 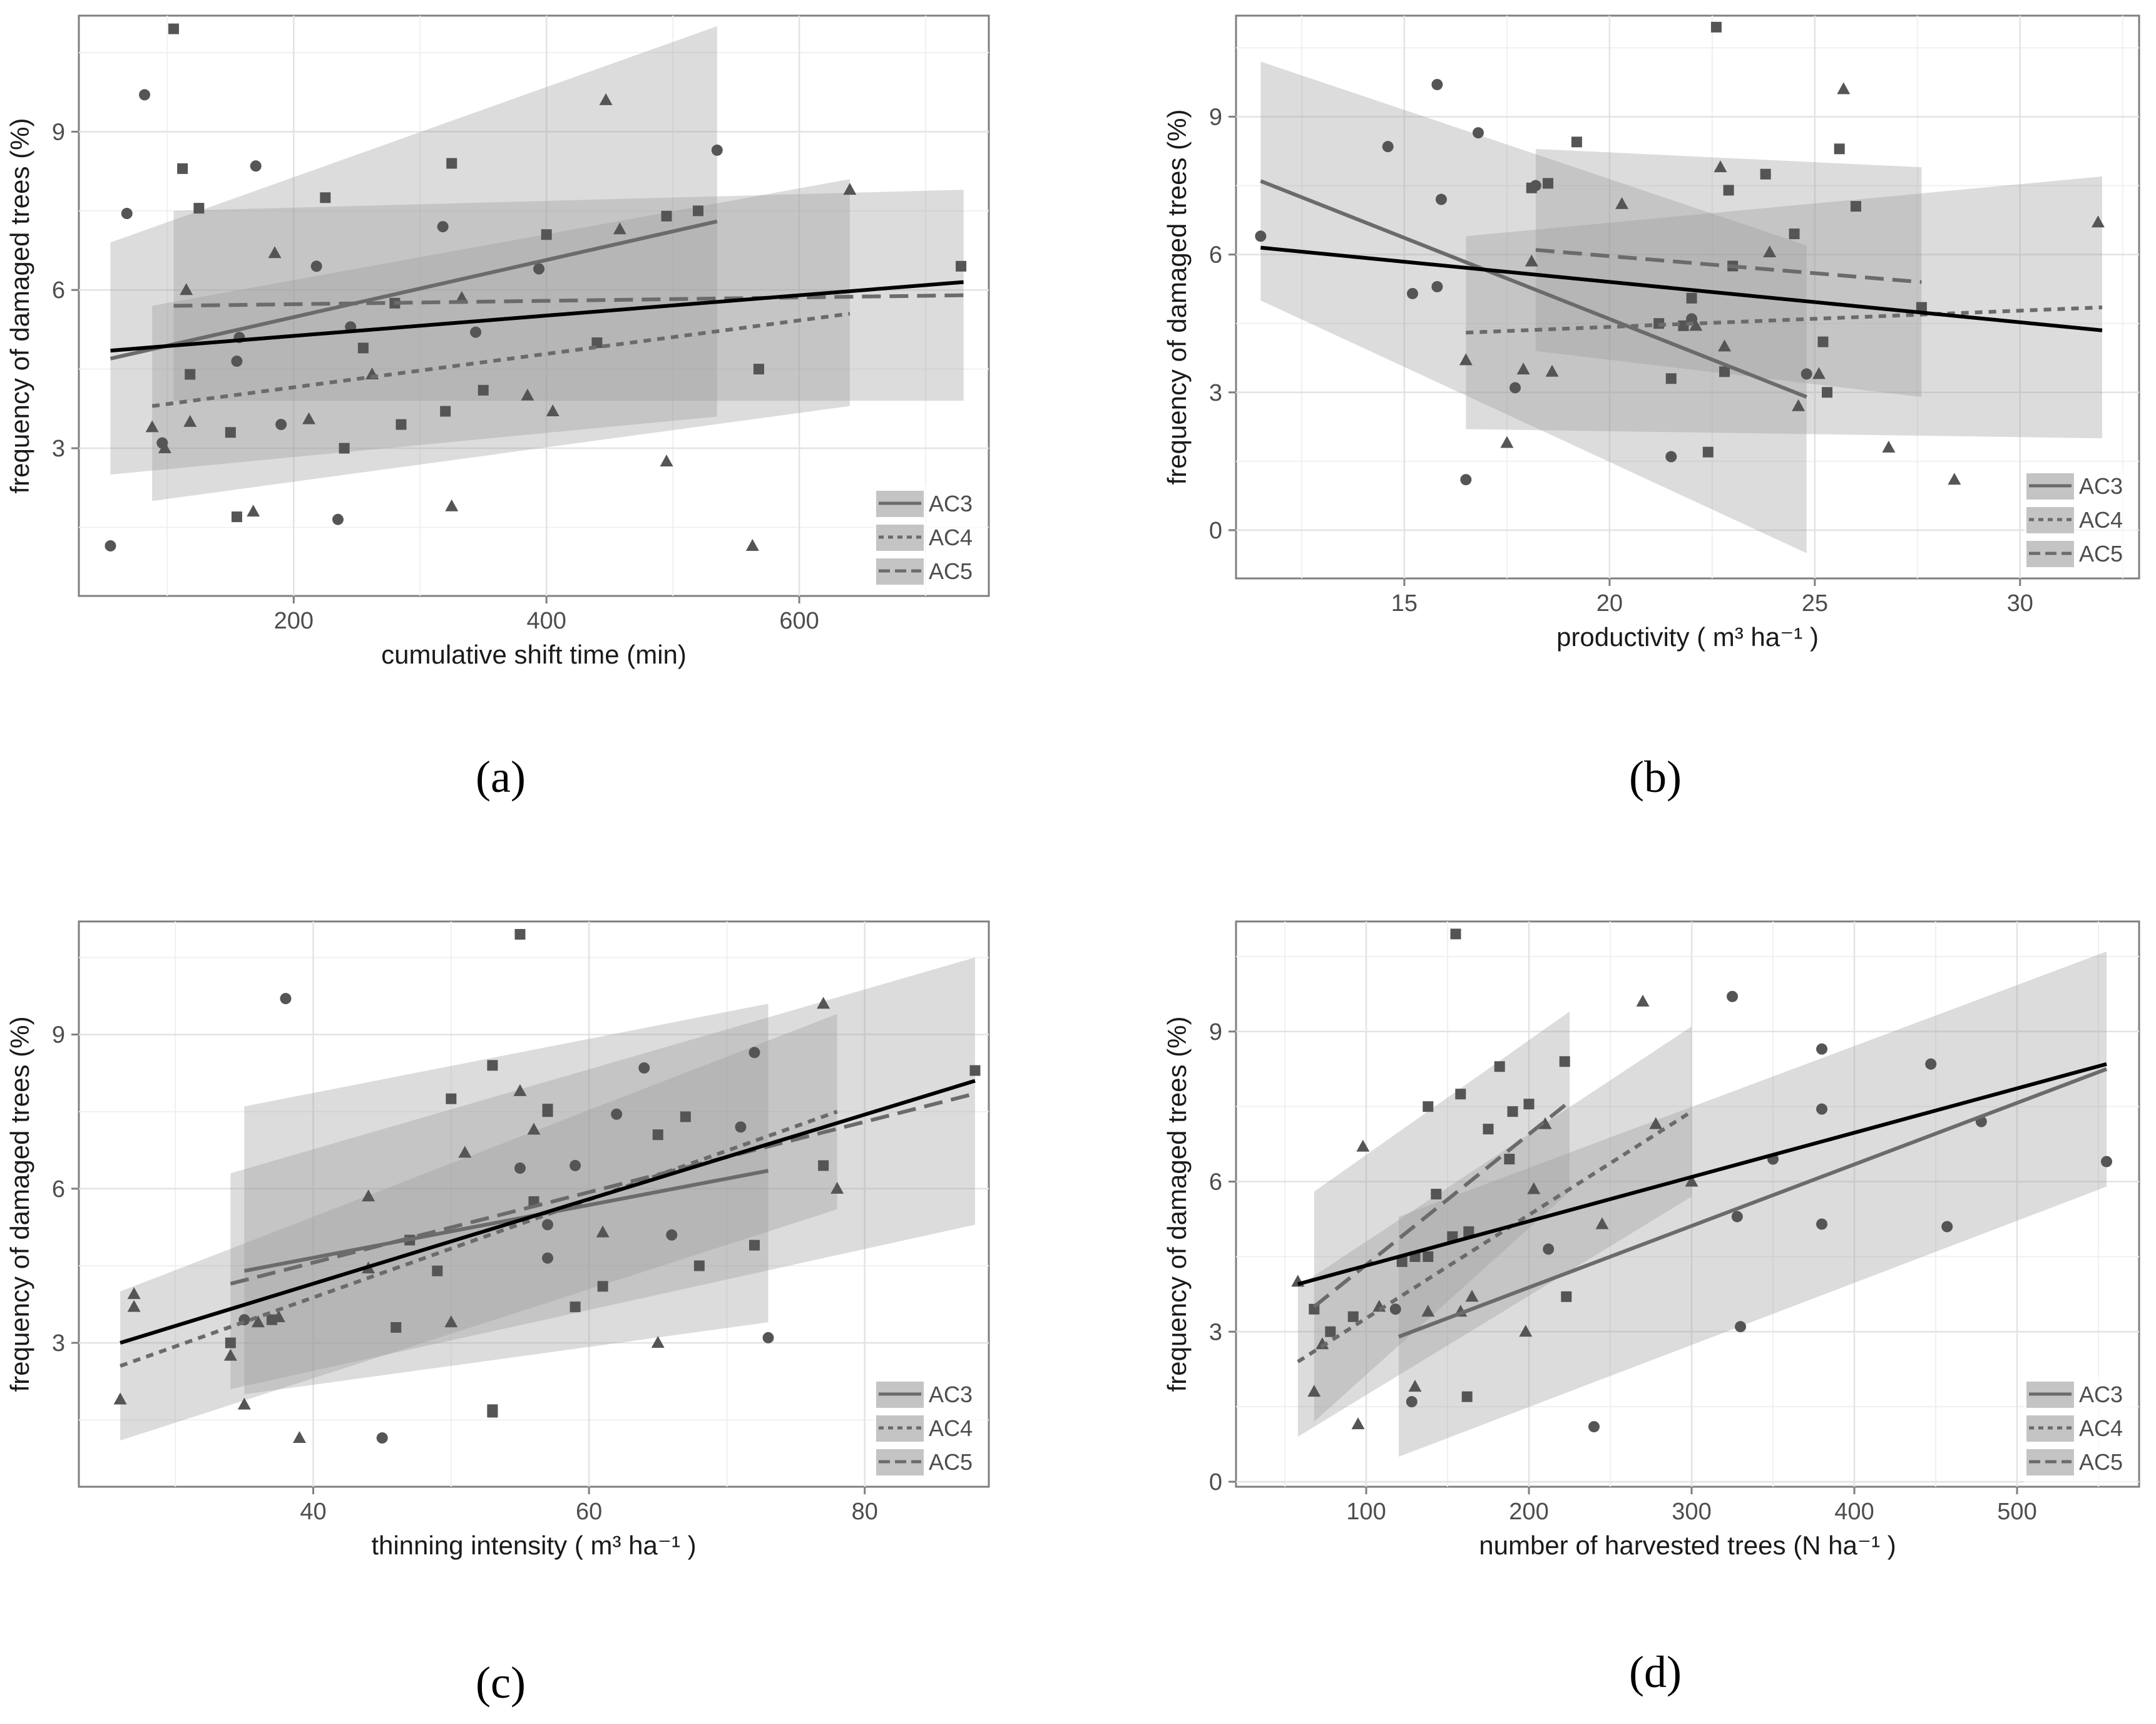 What do you see at coordinates (506, 1221) in the screenshot?
I see `fit-line-ac3` at bounding box center [506, 1221].